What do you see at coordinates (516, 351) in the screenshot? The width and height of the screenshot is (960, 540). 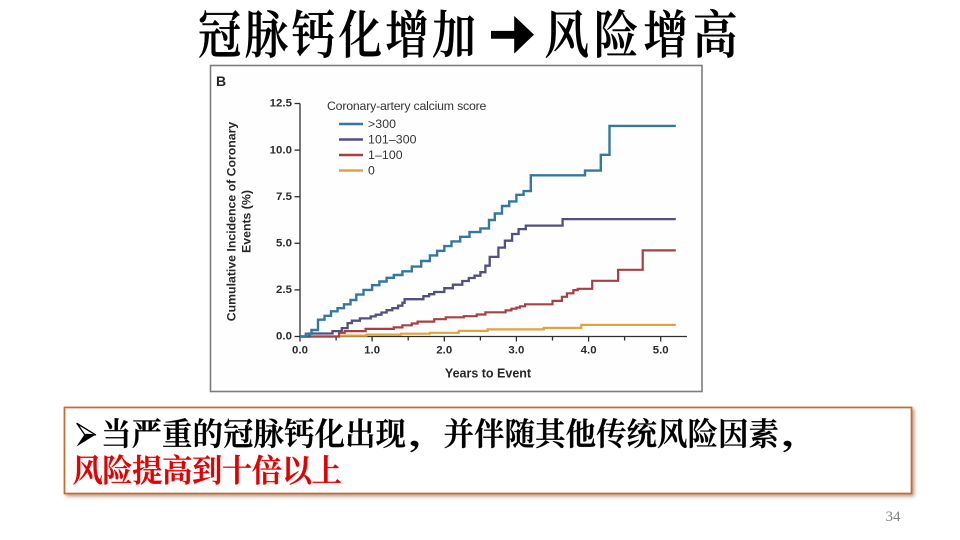 I see `svg-text: 3.0` at bounding box center [516, 351].